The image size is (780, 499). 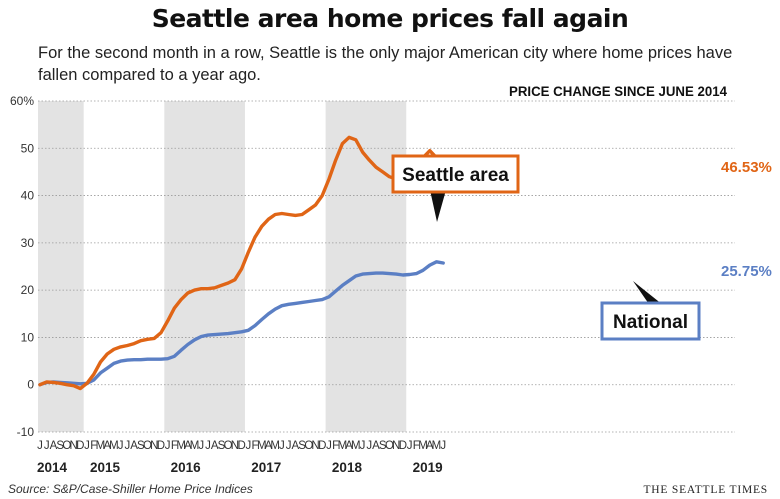 What do you see at coordinates (366, 266) in the screenshot?
I see `shade-band-2018` at bounding box center [366, 266].